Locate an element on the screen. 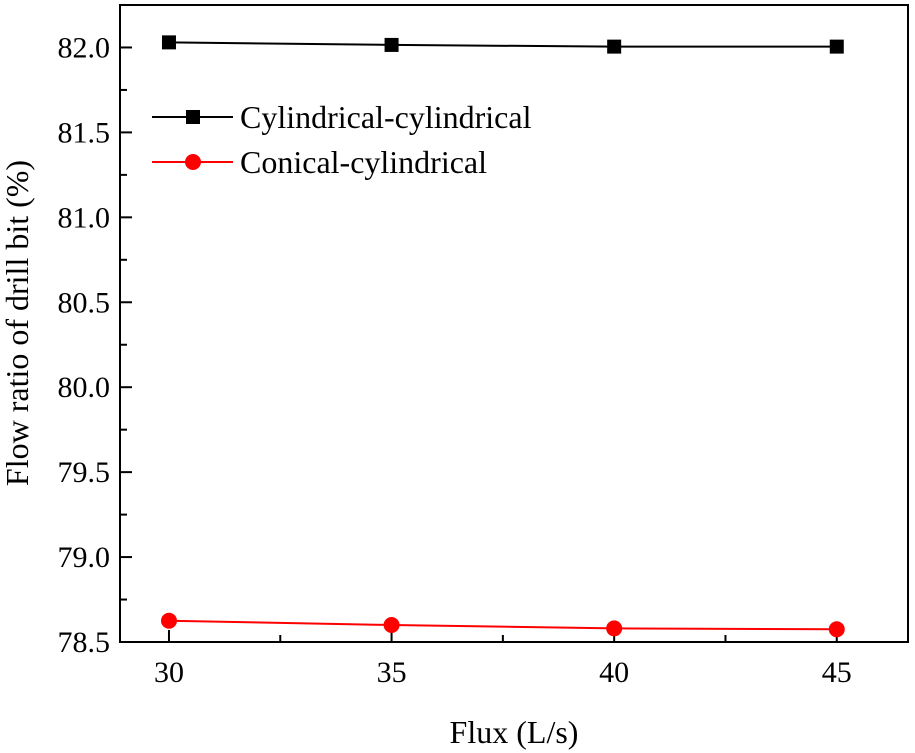 This screenshot has width=915, height=753. x-tick-label: 35 is located at coordinates (392, 672).